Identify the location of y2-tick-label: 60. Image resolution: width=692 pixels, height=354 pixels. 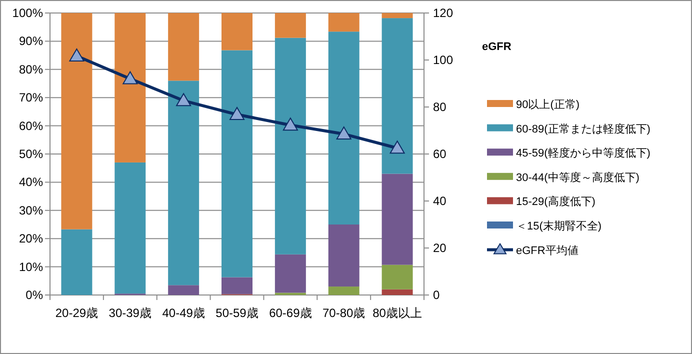
(440, 154).